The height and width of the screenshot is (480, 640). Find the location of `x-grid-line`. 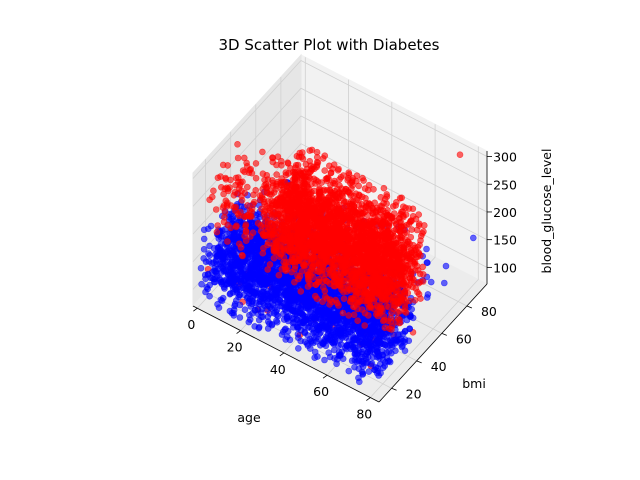

x-grid-line is located at coordinates (424, 272).